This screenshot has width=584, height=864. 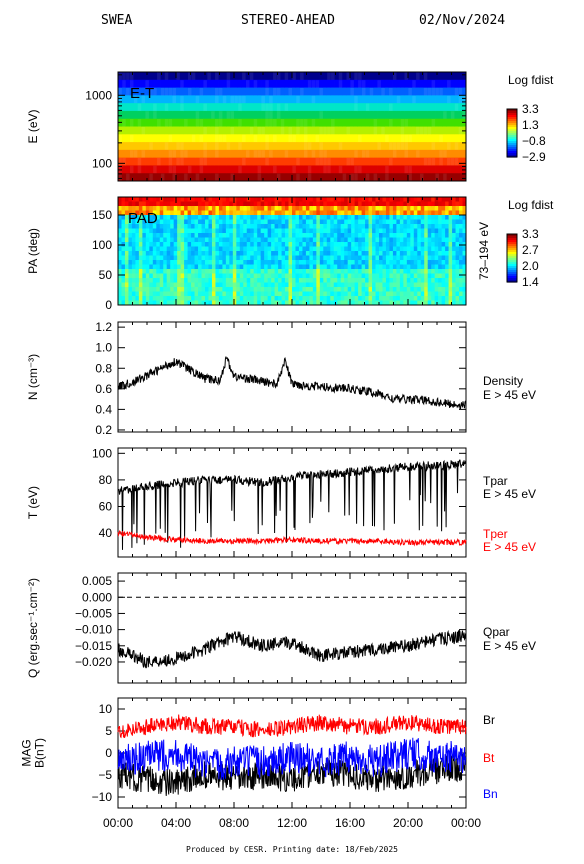 I want to click on colorbar-cell, so click(x=512, y=241).